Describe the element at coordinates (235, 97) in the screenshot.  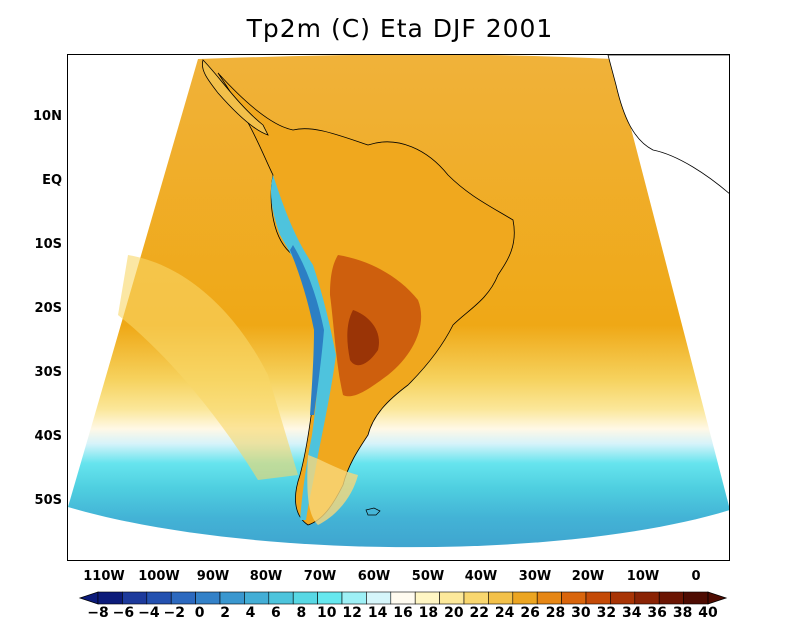
I see `central-america-land` at that location.